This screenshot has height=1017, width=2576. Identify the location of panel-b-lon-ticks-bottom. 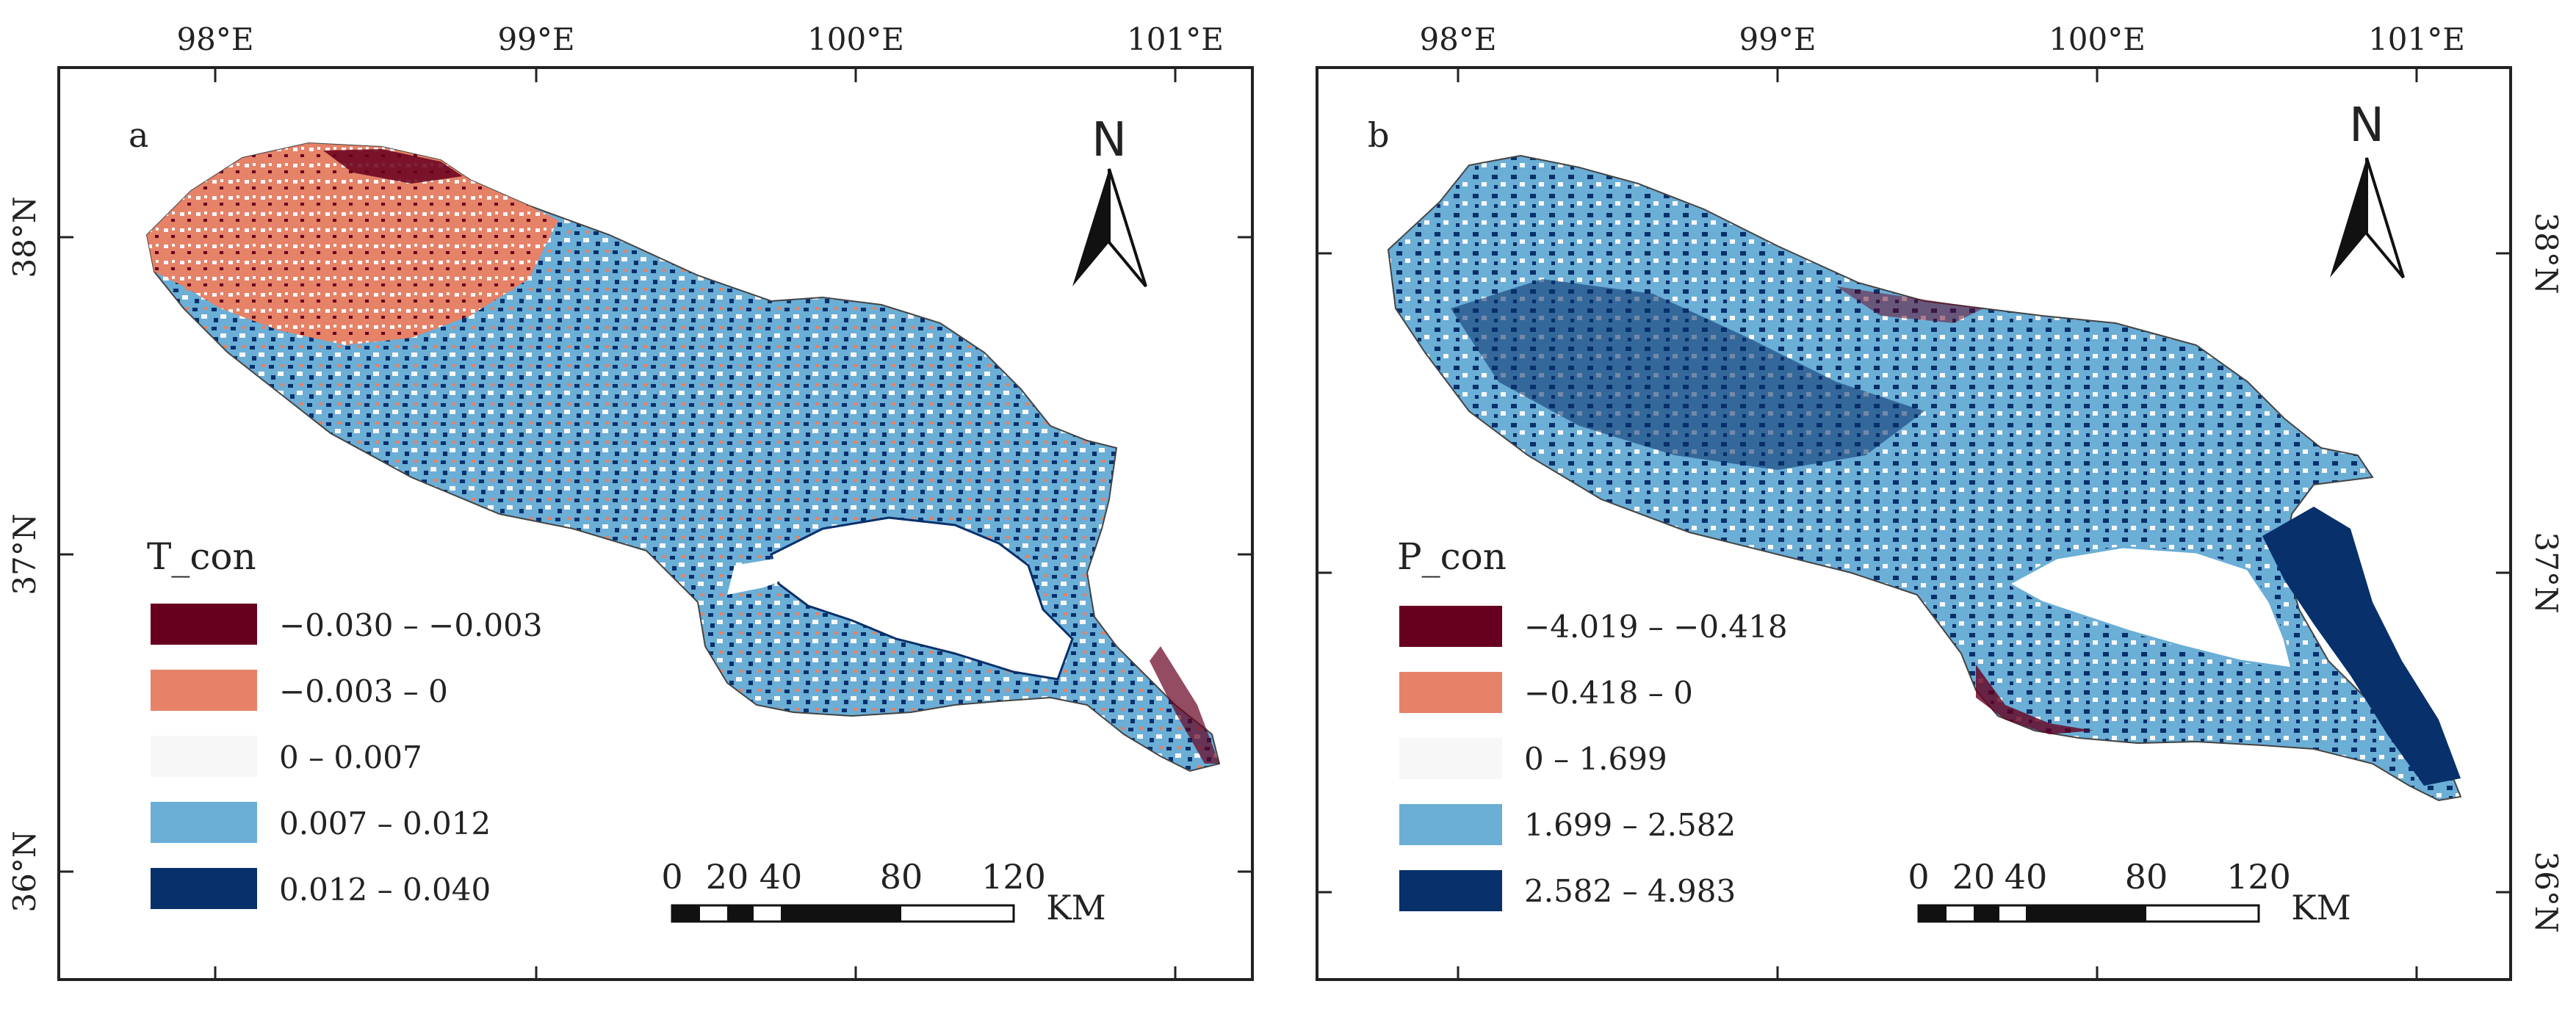
(1937, 973).